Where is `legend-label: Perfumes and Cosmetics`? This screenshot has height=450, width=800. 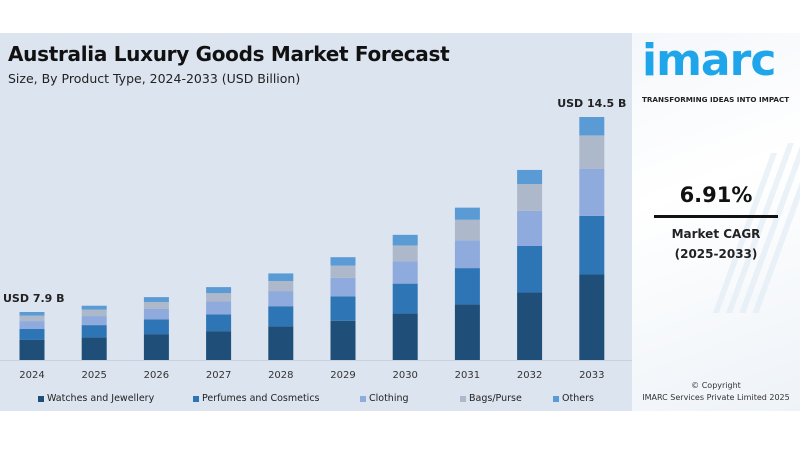
legend-label: Perfumes and Cosmetics is located at coordinates (261, 398).